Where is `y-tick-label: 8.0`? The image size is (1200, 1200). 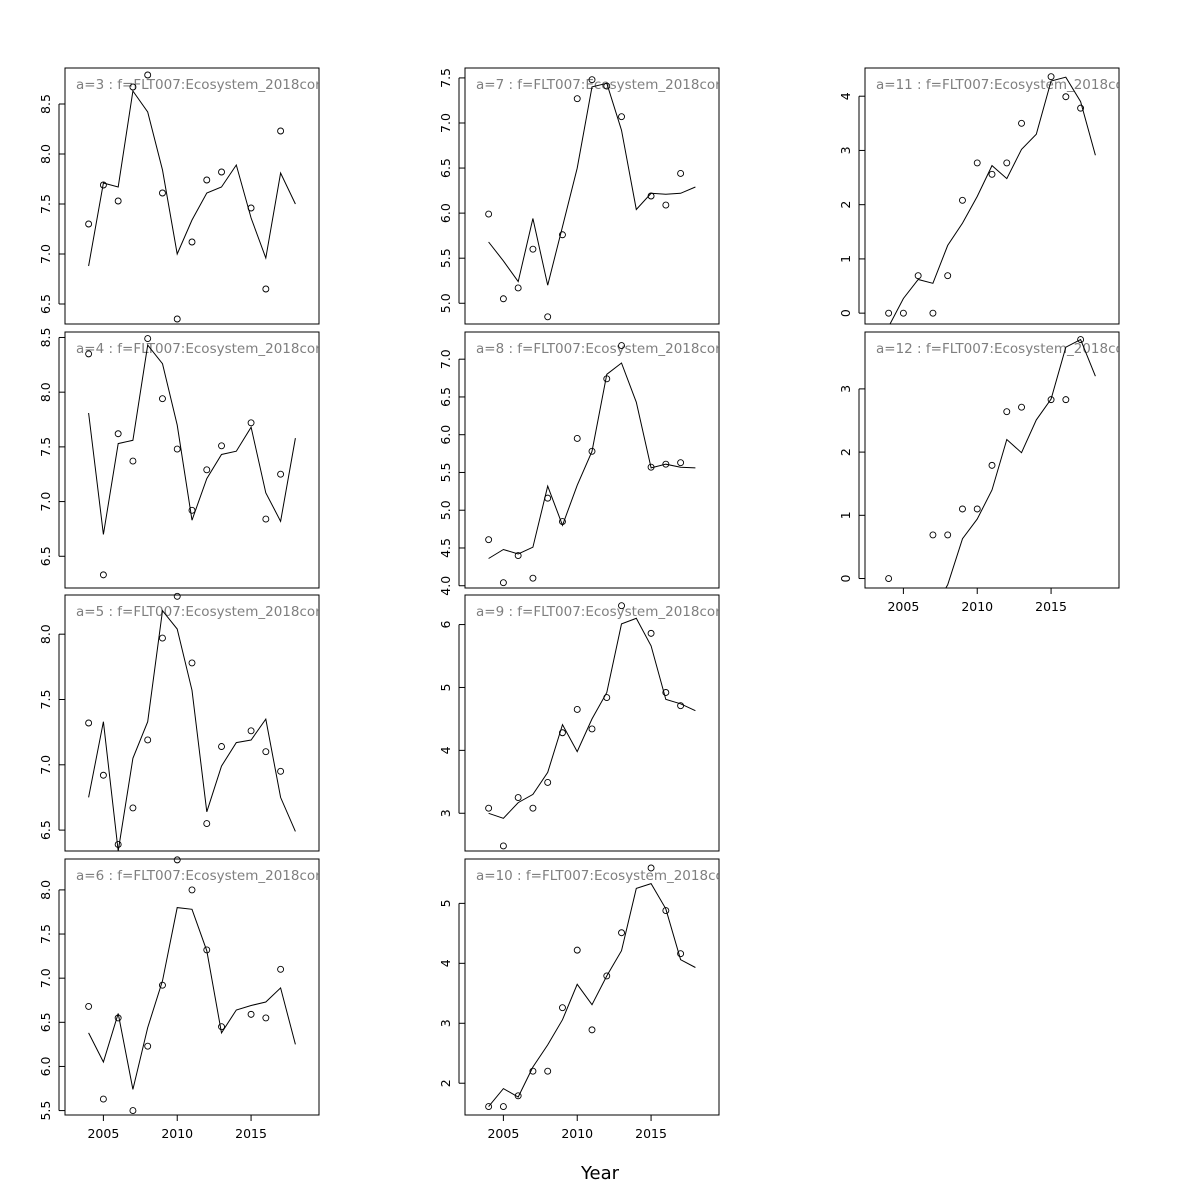
y-tick-label: 8.0 is located at coordinates (45, 890).